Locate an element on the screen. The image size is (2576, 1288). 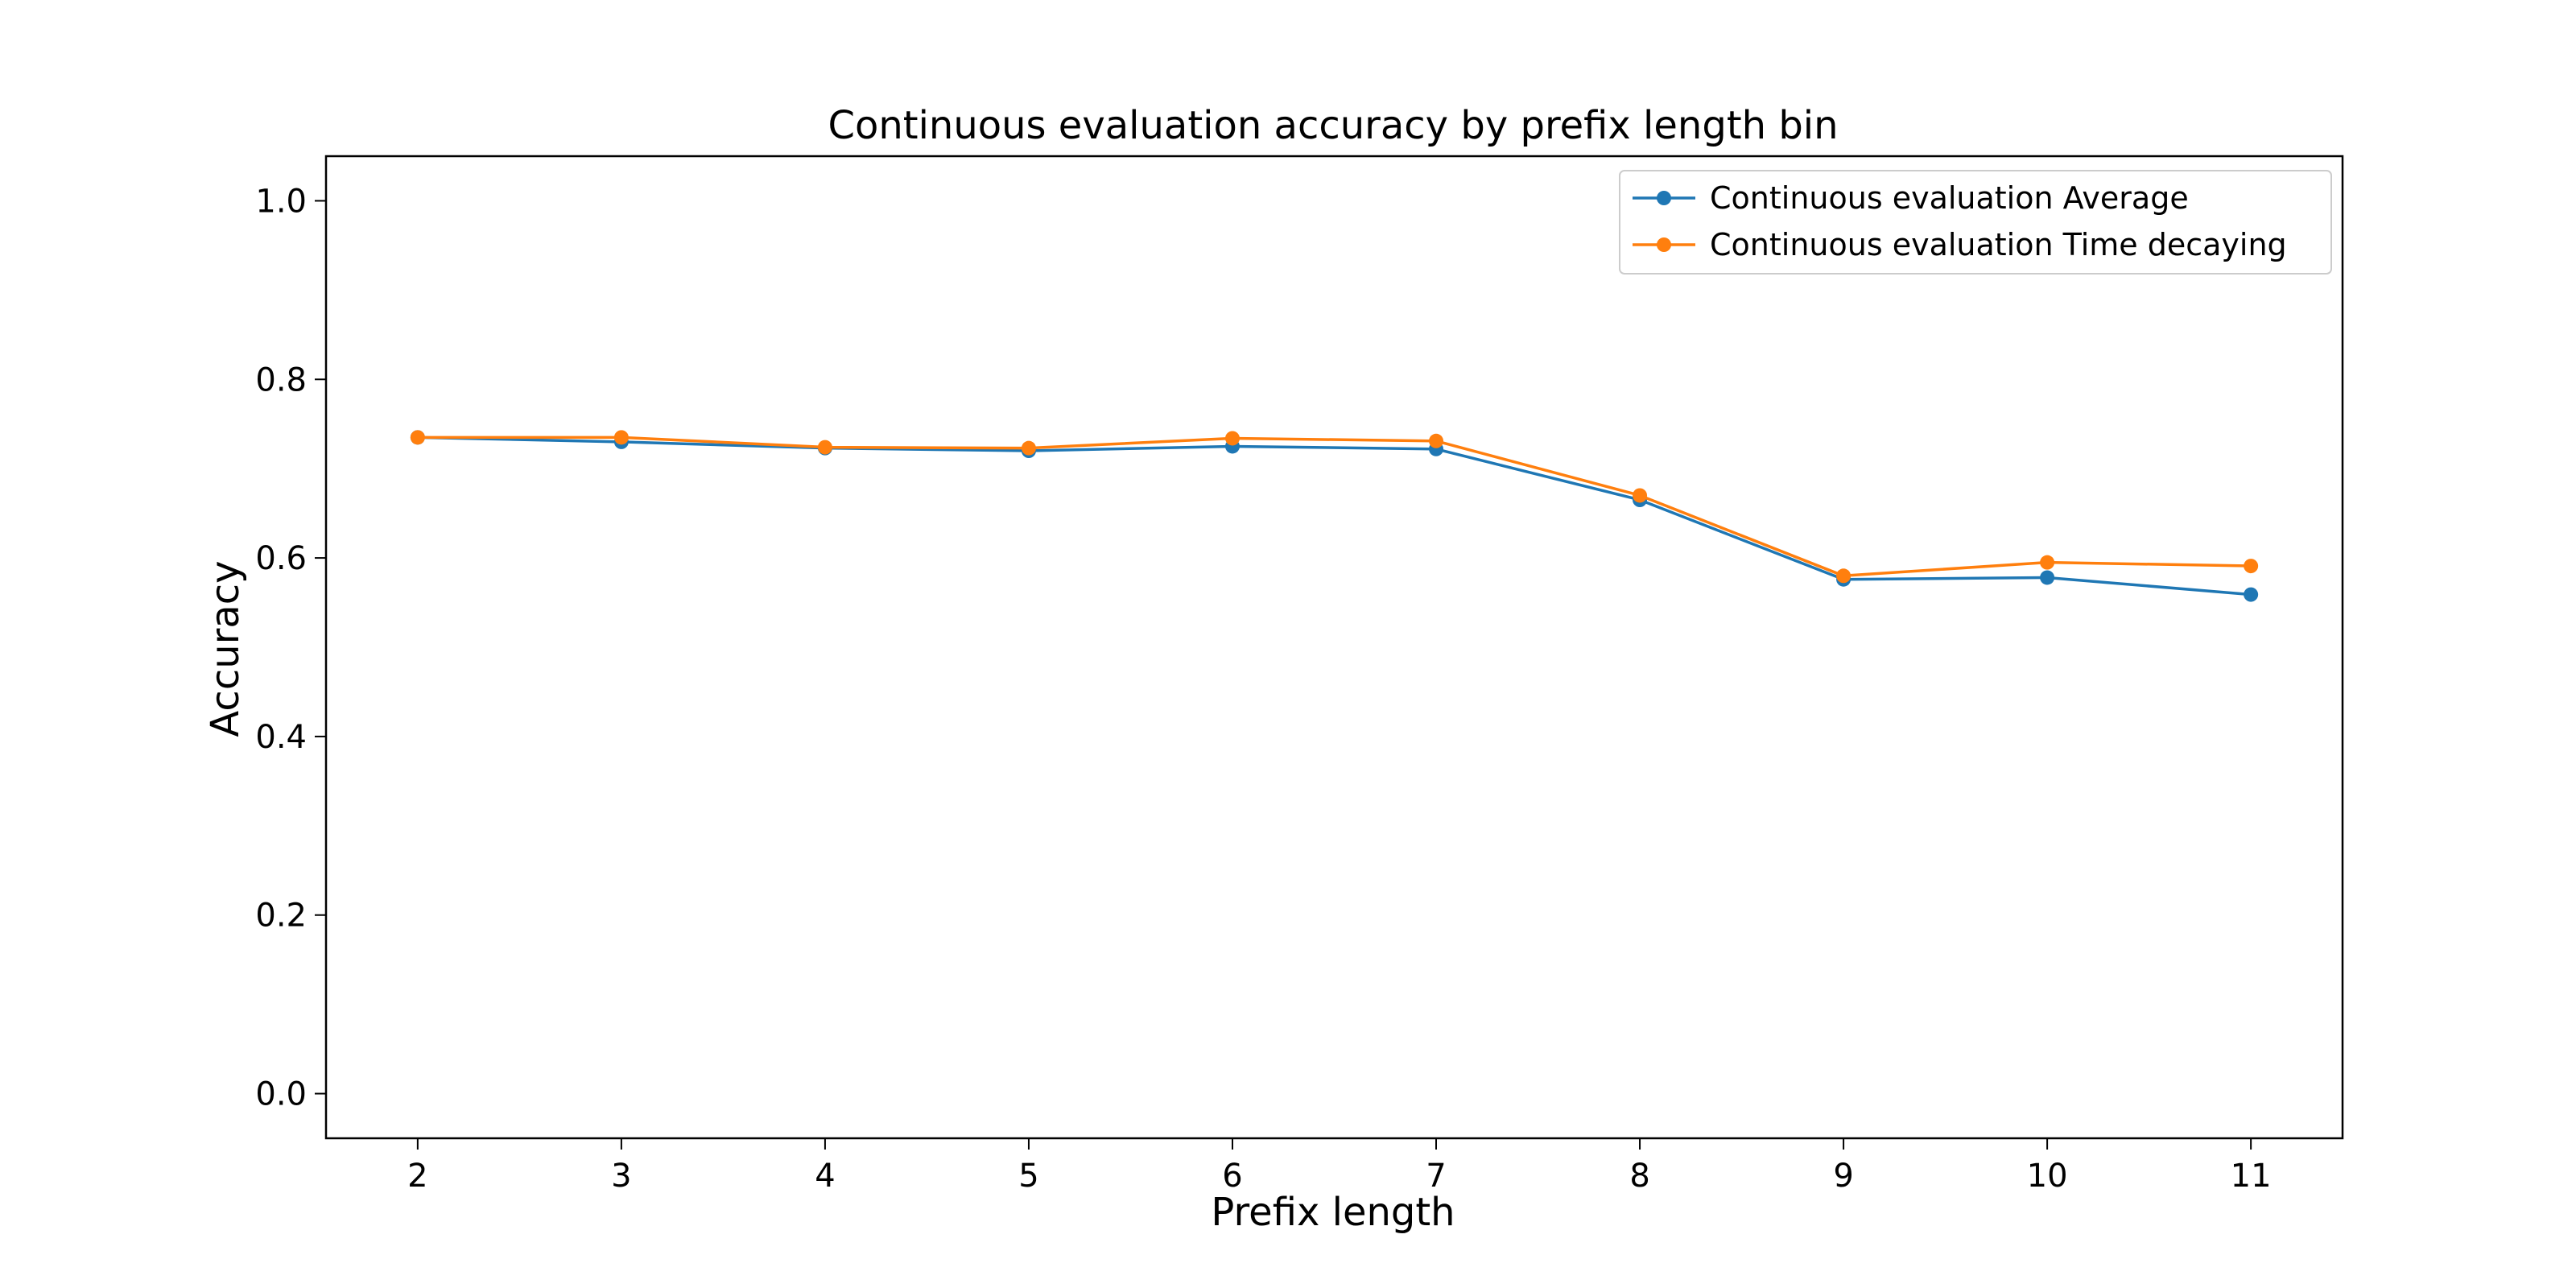
x-tick-label: 6 is located at coordinates (1232, 1176).